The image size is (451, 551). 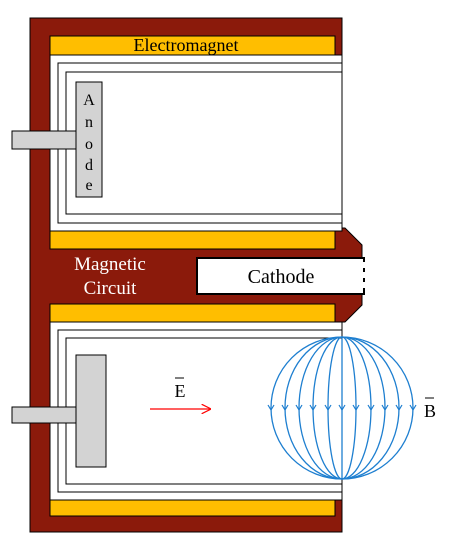 I want to click on magnetic-circuit-label-line1: Magnetic, so click(x=110, y=264).